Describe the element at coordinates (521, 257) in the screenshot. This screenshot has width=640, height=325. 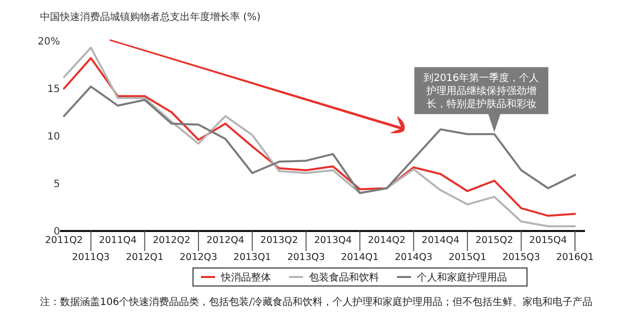
I see `x-tick-label: 2015Q3` at that location.